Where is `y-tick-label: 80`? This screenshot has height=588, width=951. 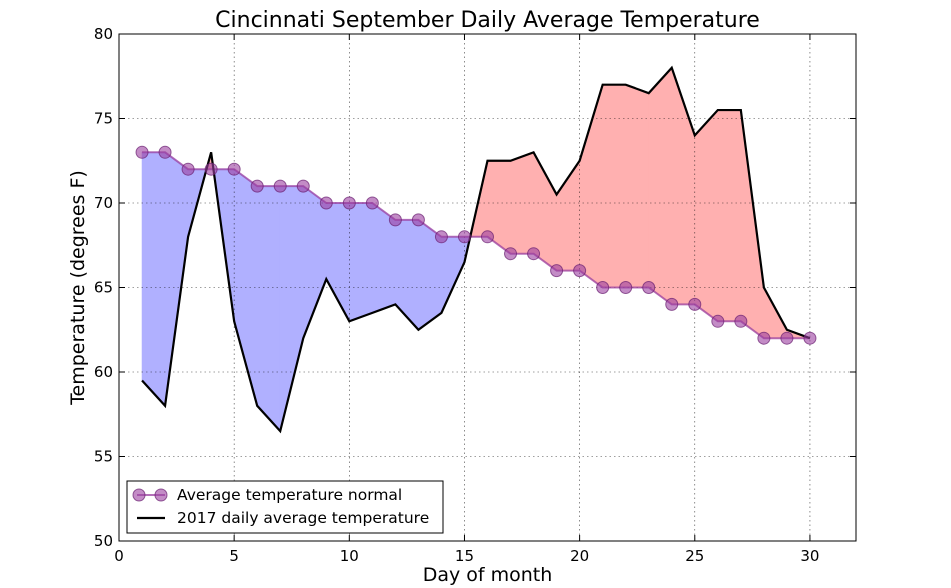 y-tick-label: 80 is located at coordinates (103, 34).